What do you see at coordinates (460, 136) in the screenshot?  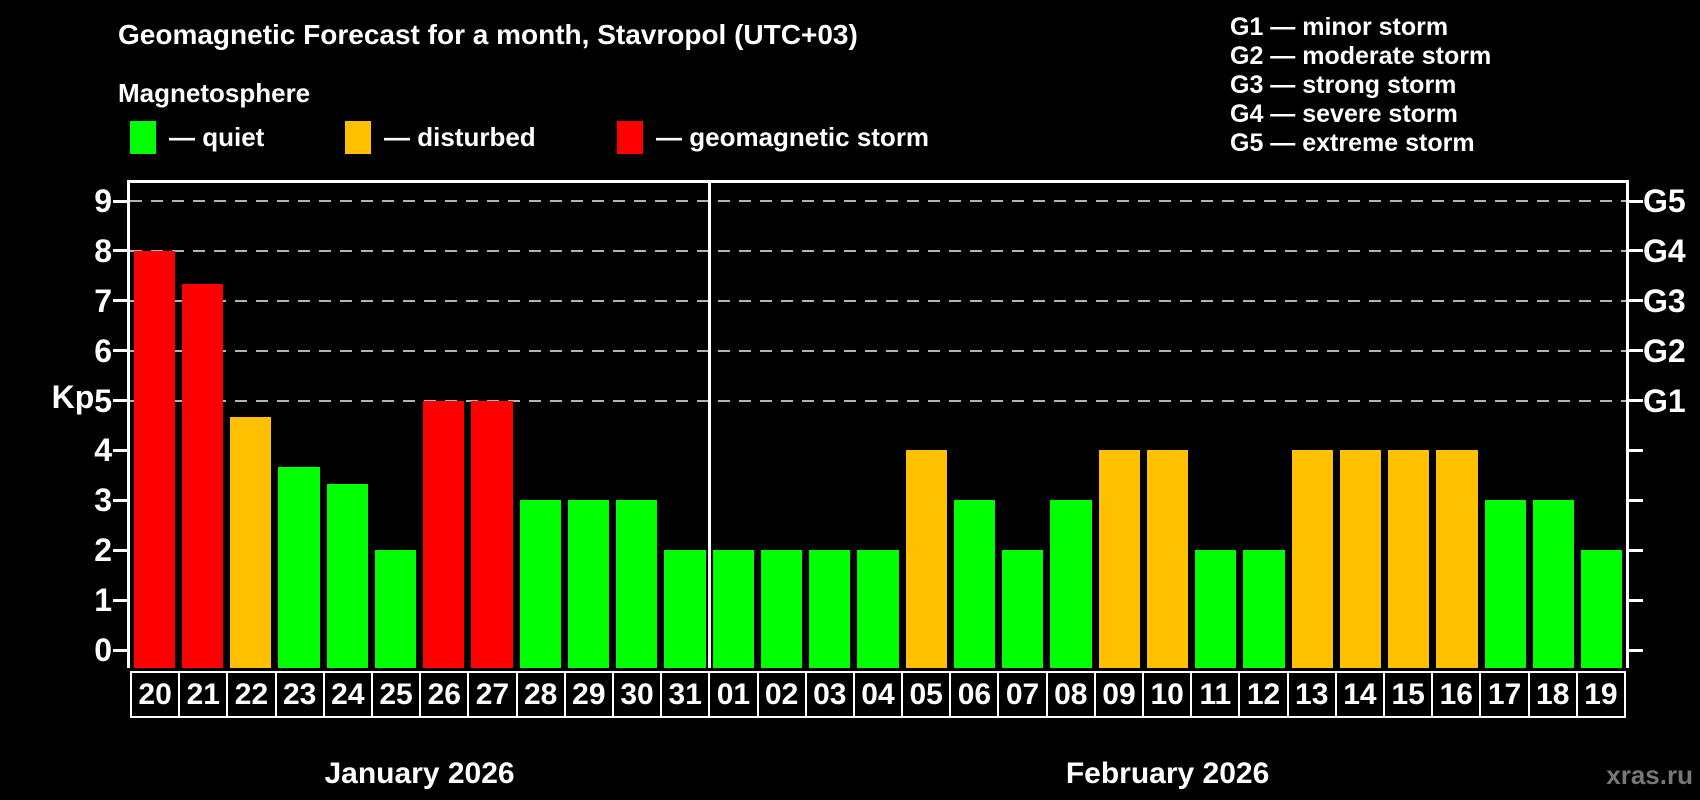 I see `legend-label: — disturbed` at bounding box center [460, 136].